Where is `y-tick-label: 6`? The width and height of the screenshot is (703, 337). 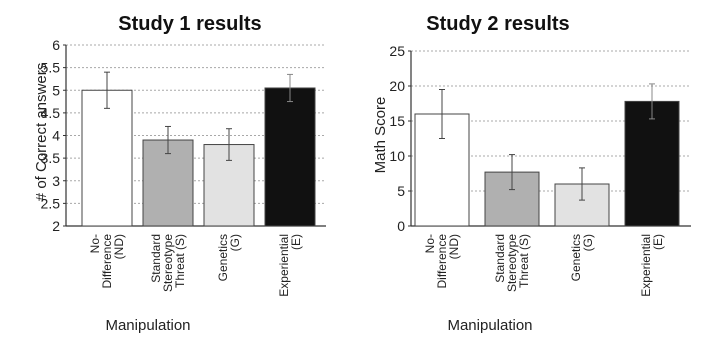
y-tick-label: 6 is located at coordinates (56, 45).